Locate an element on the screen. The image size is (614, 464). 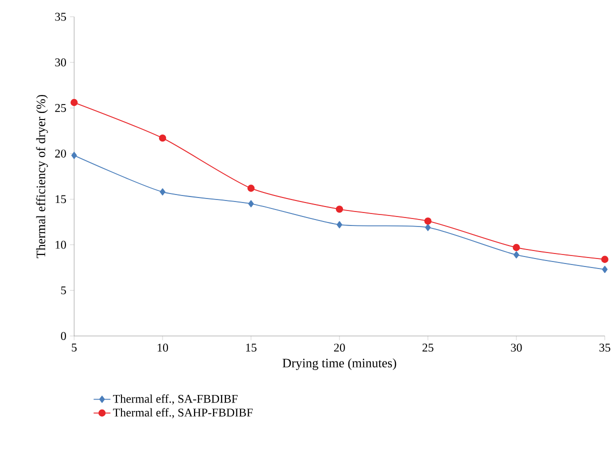
x-tick-label: 25 is located at coordinates (428, 347).